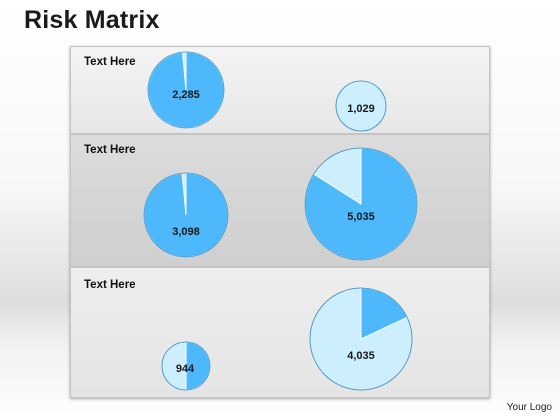  I want to click on pie-value-label: 3,098, so click(186, 232).